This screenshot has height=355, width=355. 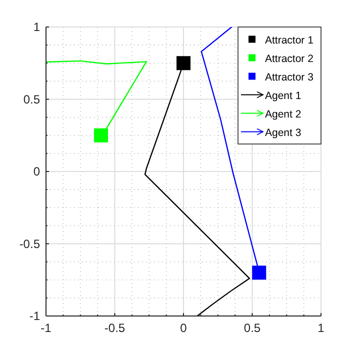 What do you see at coordinates (321, 328) in the screenshot?
I see `x-tick-label: 1` at bounding box center [321, 328].